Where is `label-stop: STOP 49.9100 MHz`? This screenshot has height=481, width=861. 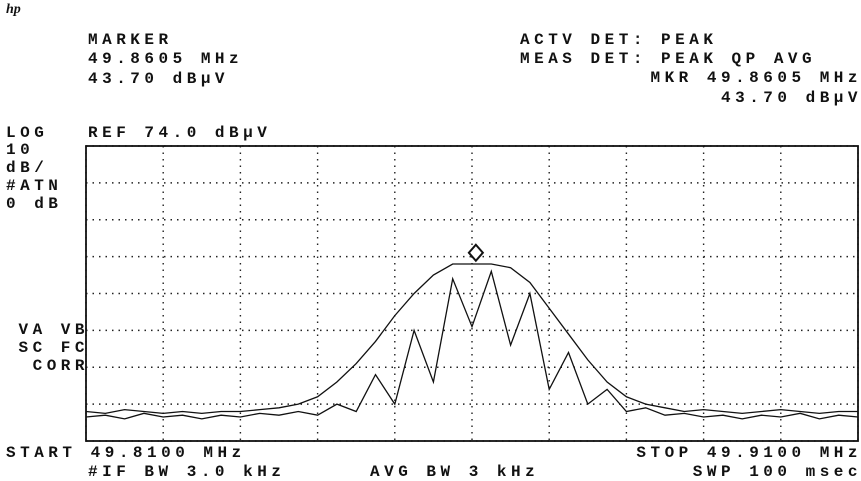 label-stop: STOP 49.9100 MHz is located at coordinates (748, 453).